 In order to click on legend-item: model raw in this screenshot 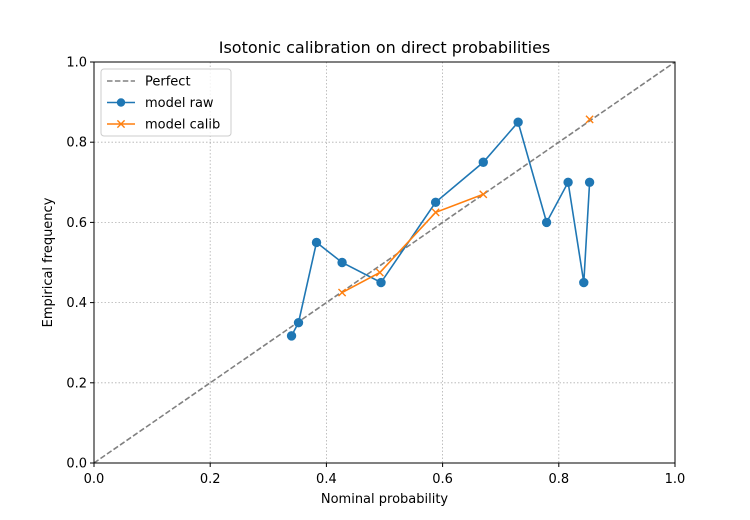, I will do `click(160, 103)`.